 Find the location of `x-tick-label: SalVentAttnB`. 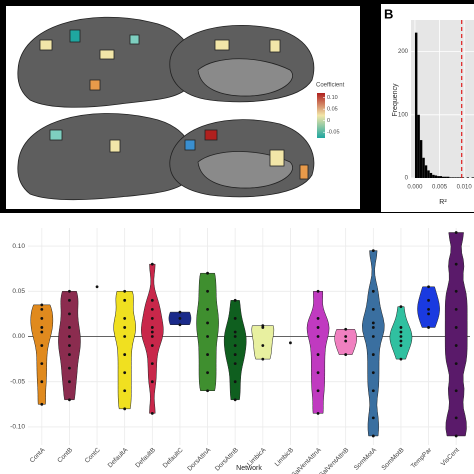

x-tick-label: SalVentAttnB is located at coordinates (334, 460).